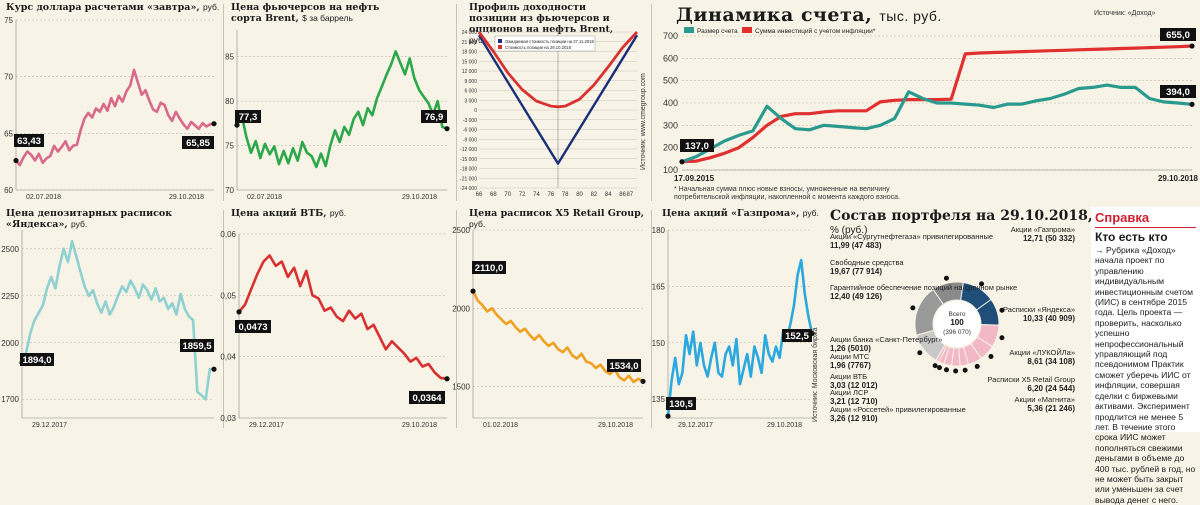 The image size is (1200, 505). I want to click on profile-ytick-label: 0, so click(475, 111).